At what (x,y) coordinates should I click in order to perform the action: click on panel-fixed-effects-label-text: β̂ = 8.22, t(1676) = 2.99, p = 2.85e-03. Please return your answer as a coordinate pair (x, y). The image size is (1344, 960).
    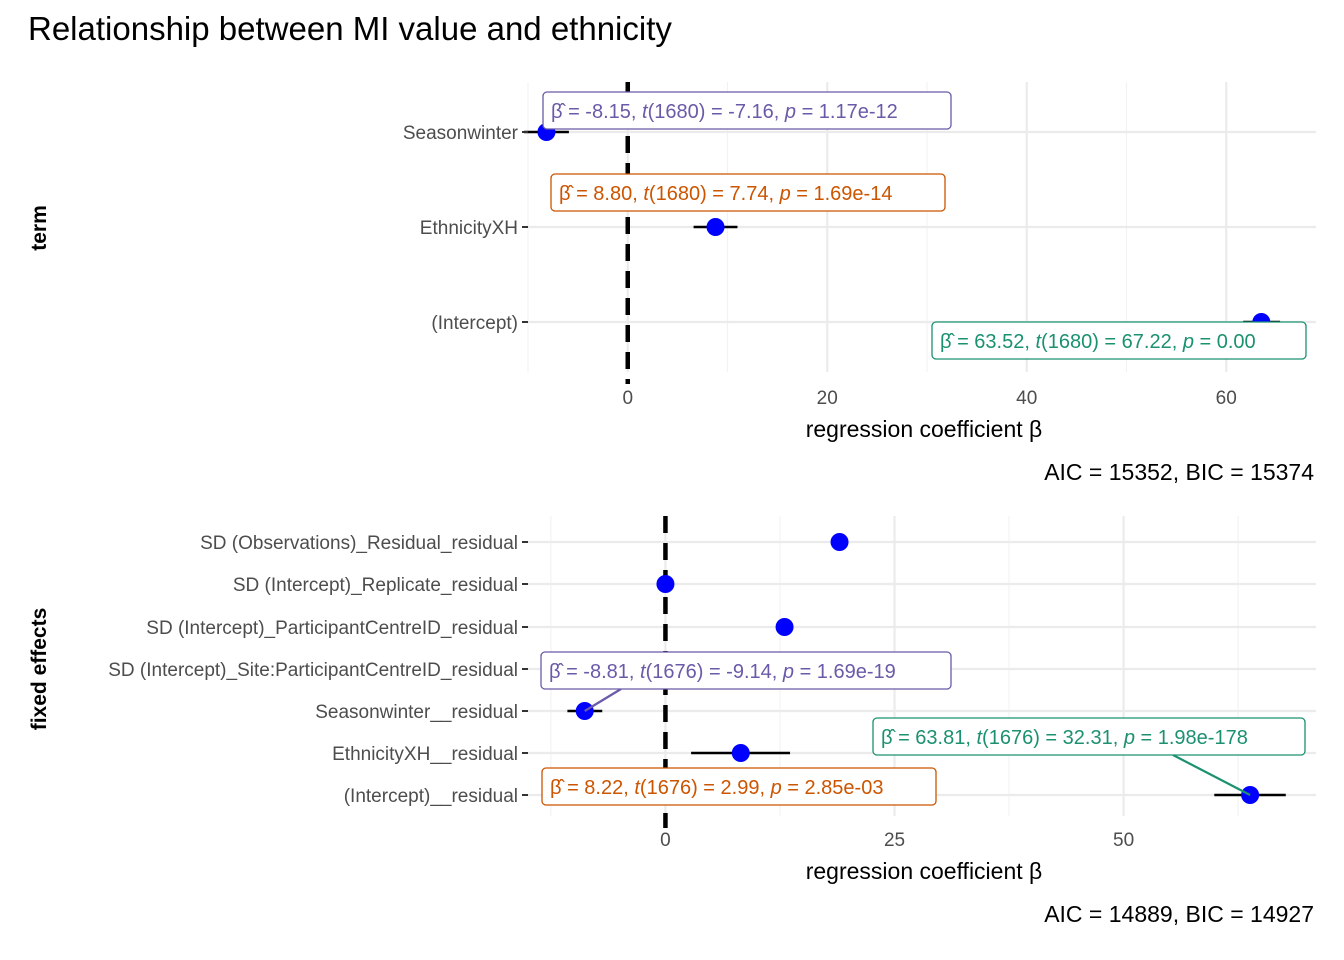
    Looking at the image, I should click on (716, 788).